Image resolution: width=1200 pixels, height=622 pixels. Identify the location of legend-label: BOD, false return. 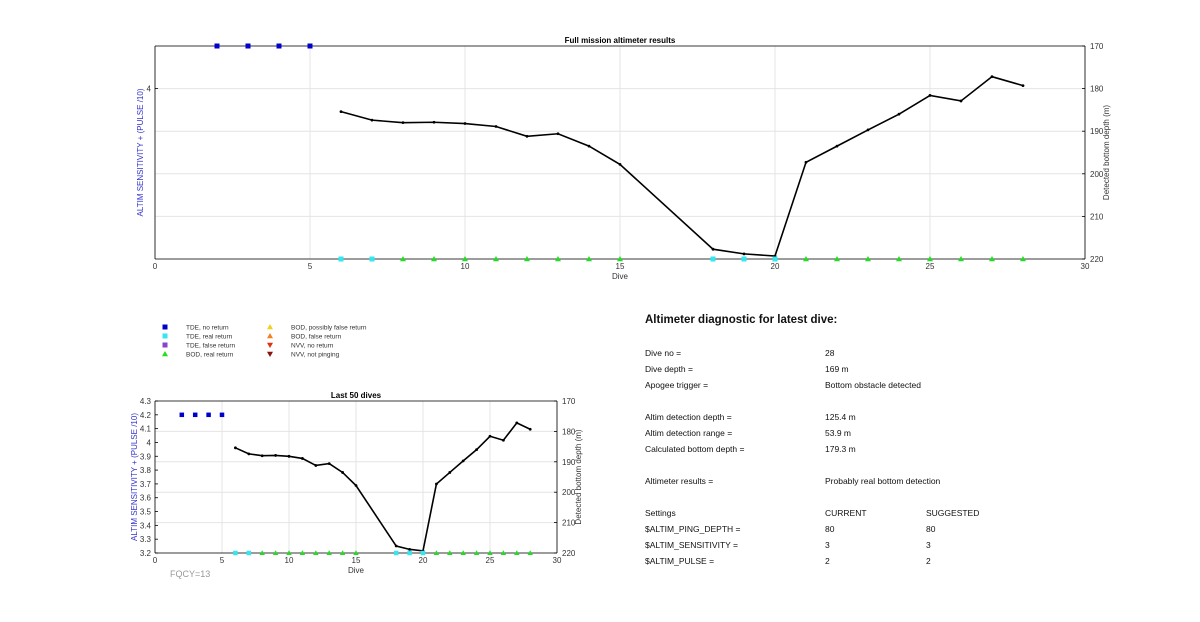
(316, 337).